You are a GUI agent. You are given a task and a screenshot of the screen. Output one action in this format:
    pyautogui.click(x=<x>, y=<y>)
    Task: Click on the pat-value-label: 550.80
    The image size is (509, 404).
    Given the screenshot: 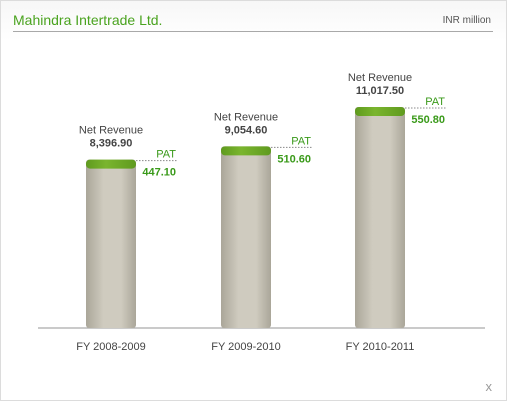 What is the action you would take?
    pyautogui.click(x=428, y=120)
    